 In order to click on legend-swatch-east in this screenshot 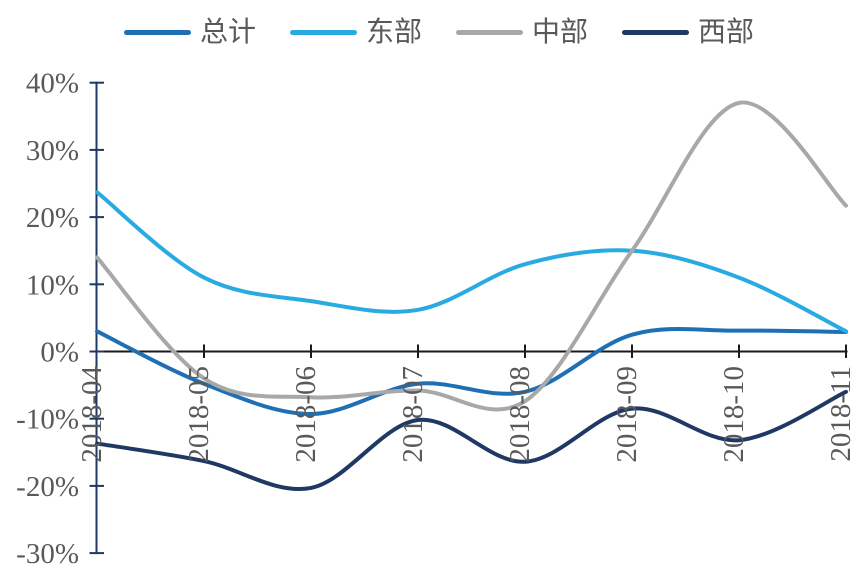, I will do `click(324, 33)`.